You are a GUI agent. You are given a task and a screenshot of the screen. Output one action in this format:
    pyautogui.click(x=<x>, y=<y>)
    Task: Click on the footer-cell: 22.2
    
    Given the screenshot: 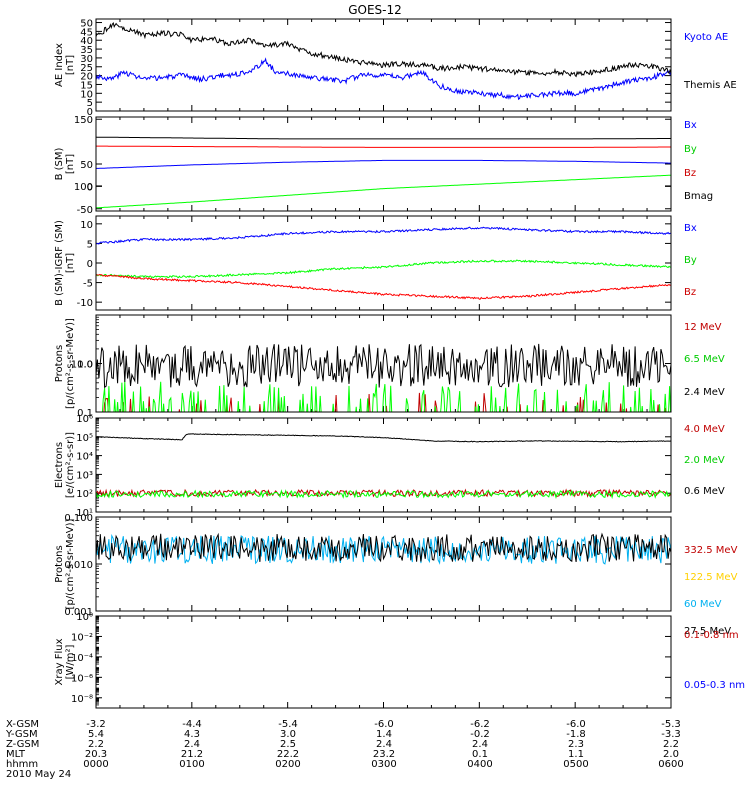 What is the action you would take?
    pyautogui.click(x=288, y=754)
    